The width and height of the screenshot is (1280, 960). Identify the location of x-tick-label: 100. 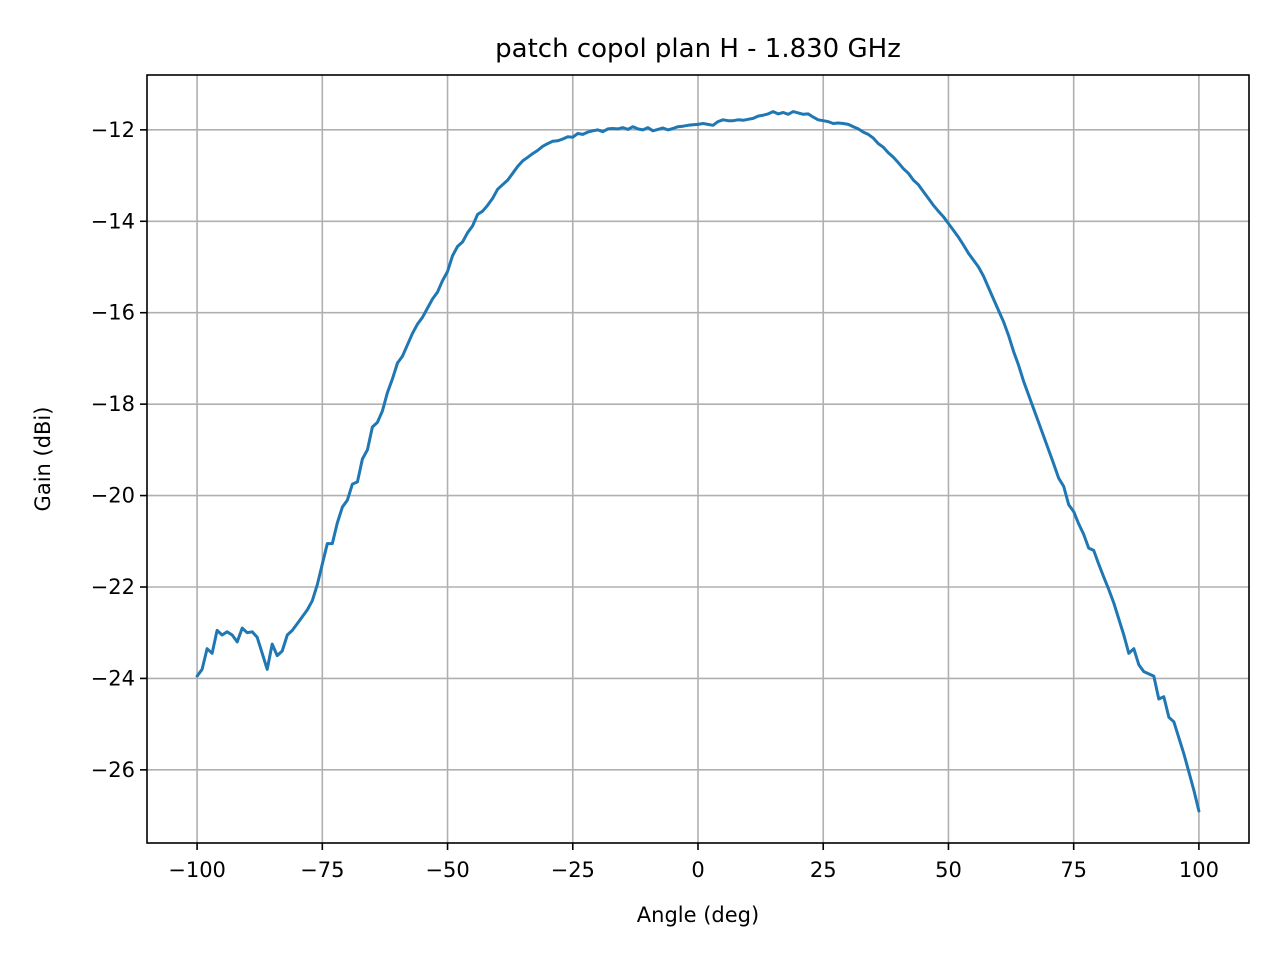
(1199, 870).